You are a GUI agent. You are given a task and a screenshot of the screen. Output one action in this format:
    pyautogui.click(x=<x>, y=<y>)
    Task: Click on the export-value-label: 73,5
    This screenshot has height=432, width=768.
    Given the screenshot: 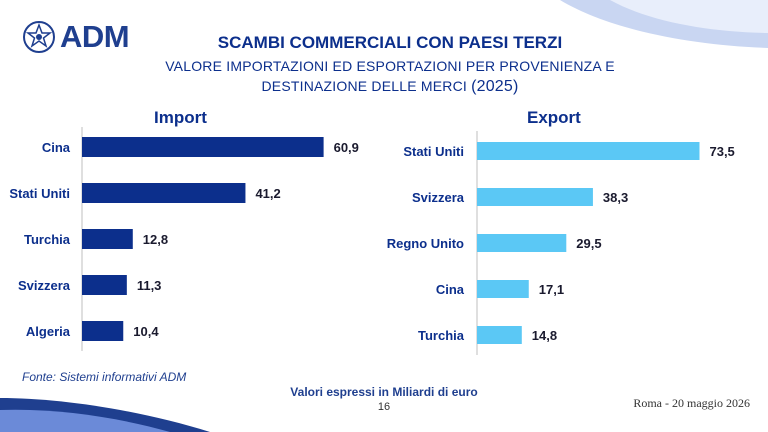 What is the action you would take?
    pyautogui.click(x=721, y=151)
    